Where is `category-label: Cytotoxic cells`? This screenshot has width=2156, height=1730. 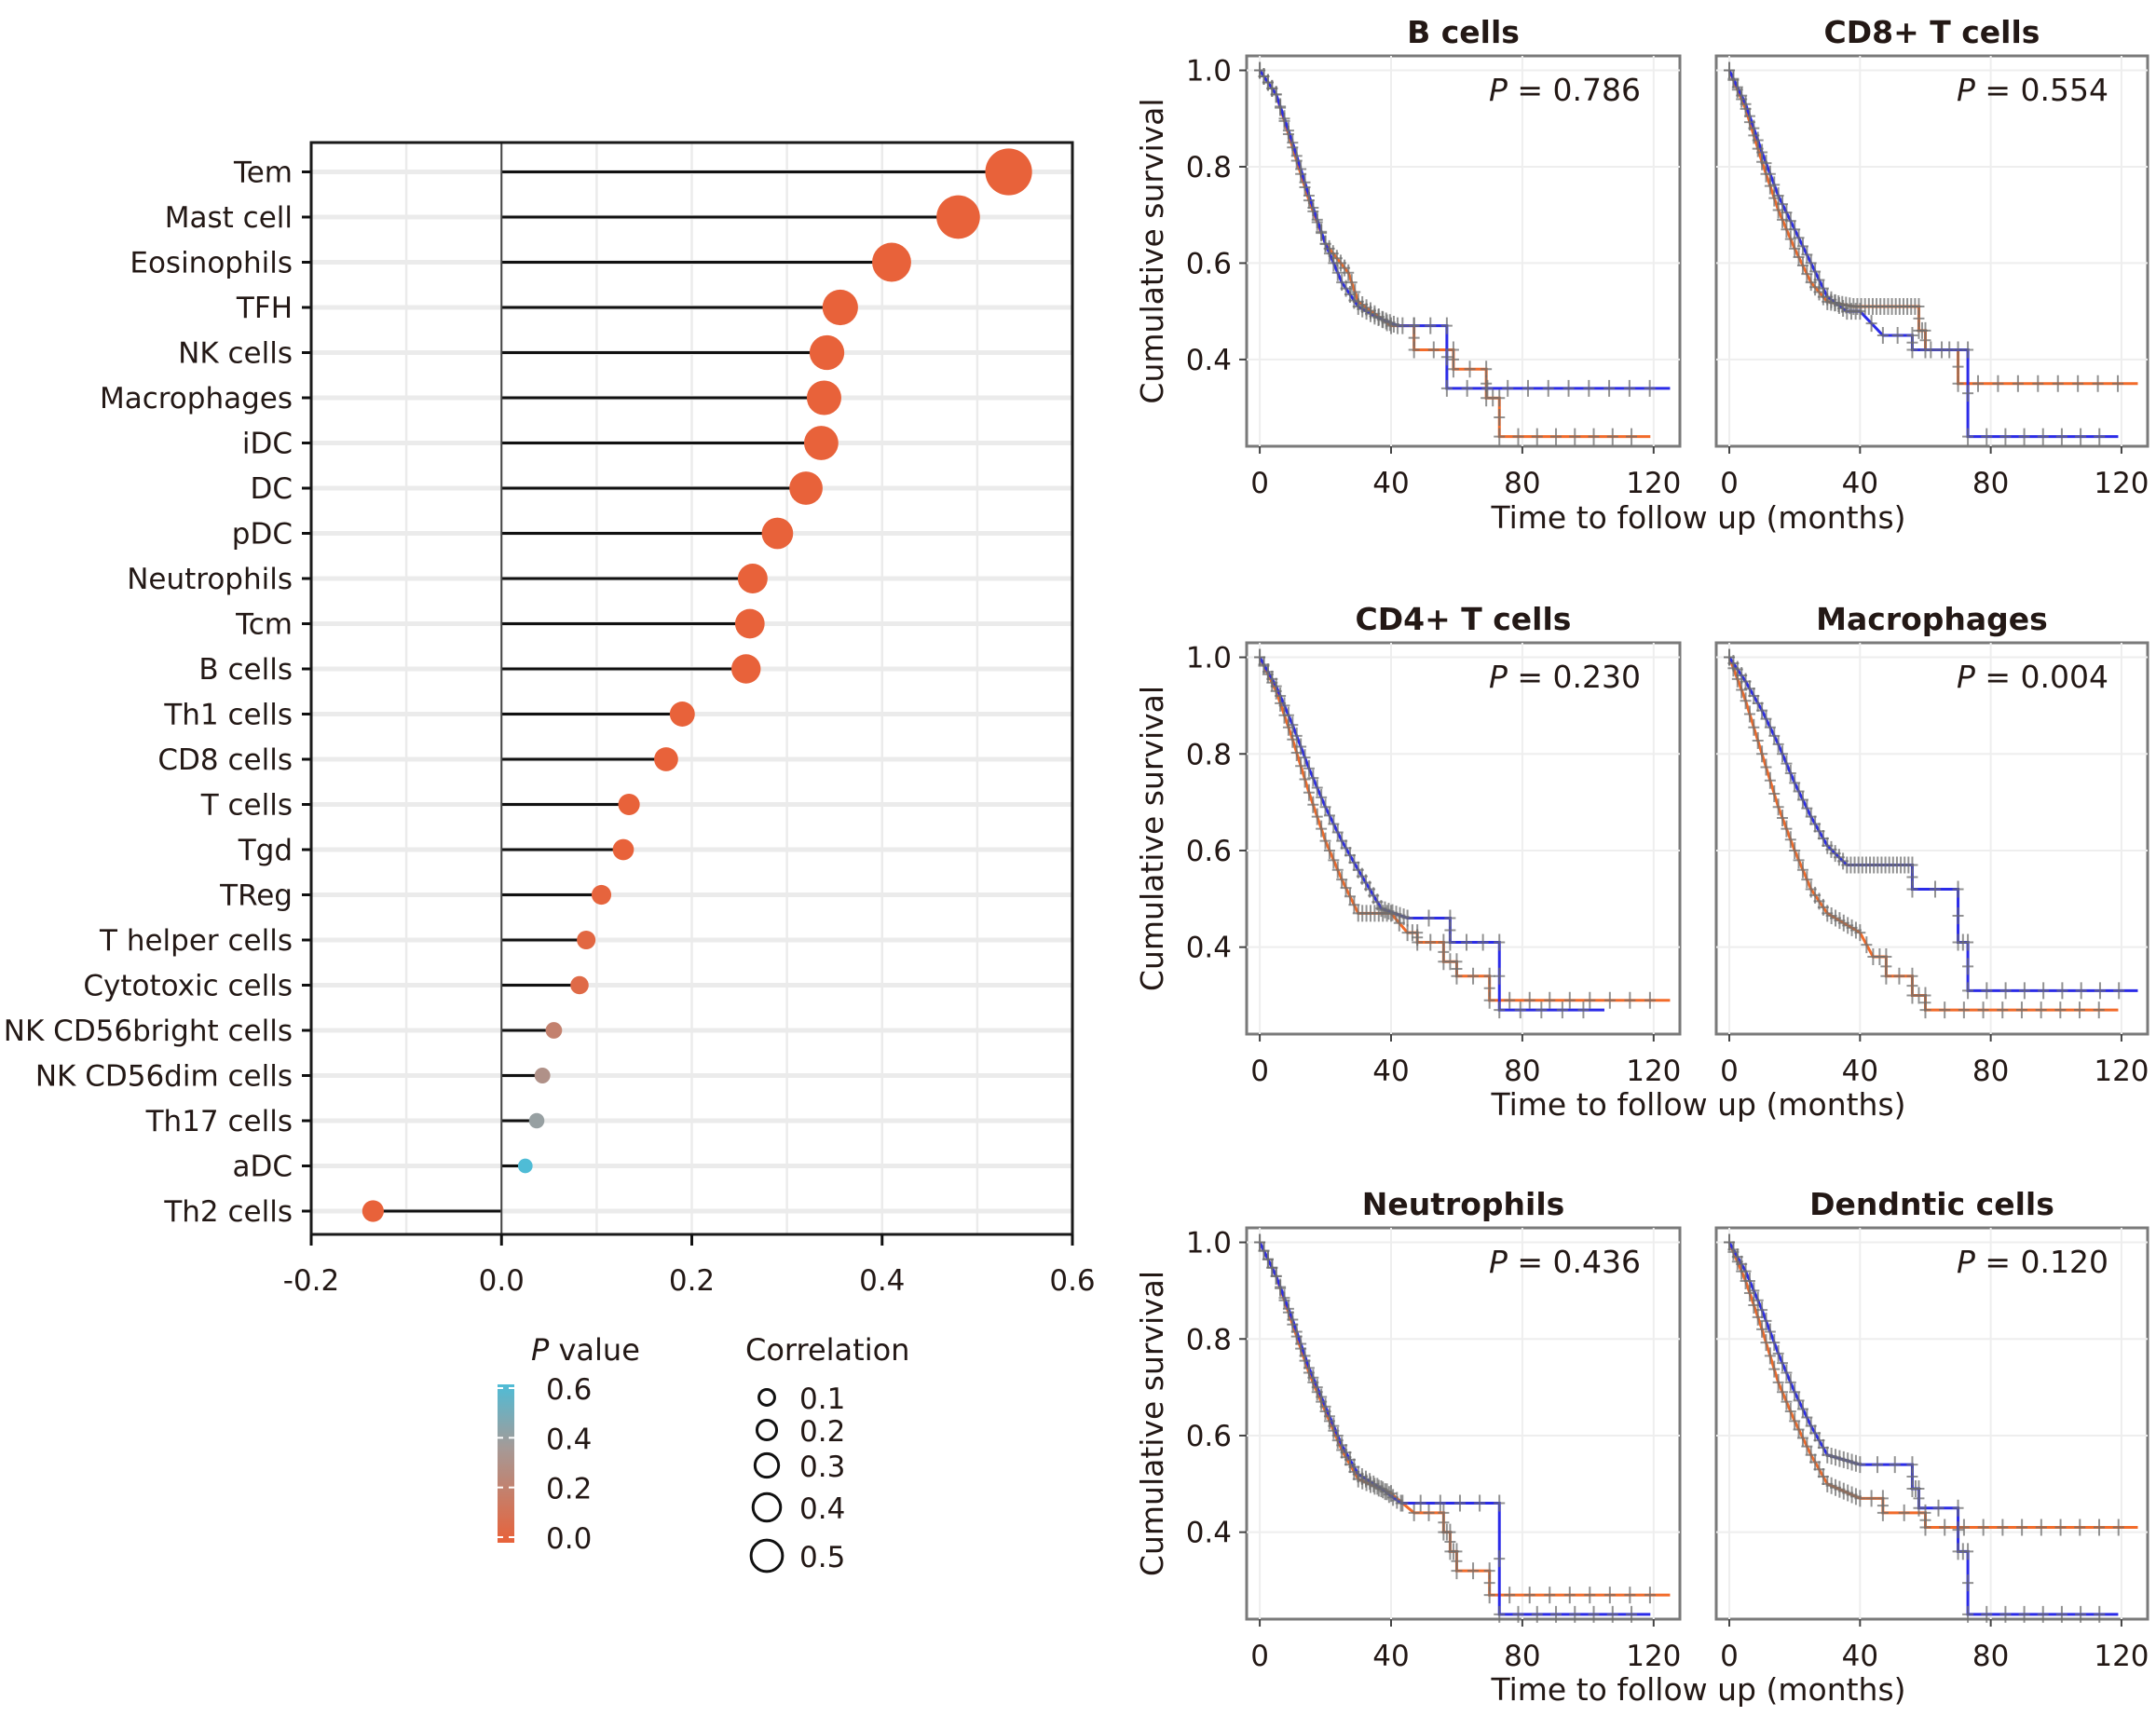
category-label: Cytotoxic cells is located at coordinates (188, 986).